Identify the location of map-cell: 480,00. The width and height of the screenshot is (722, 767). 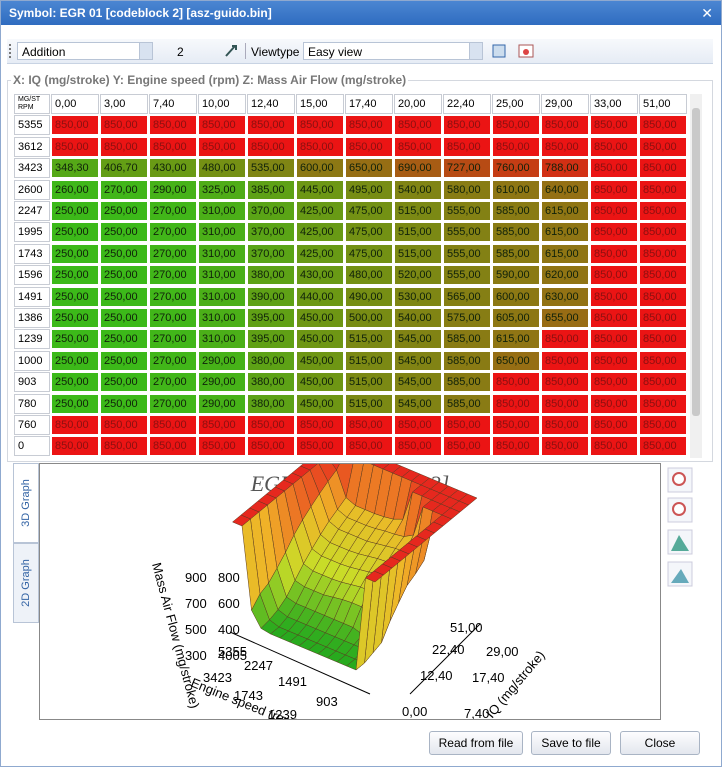
(369, 275).